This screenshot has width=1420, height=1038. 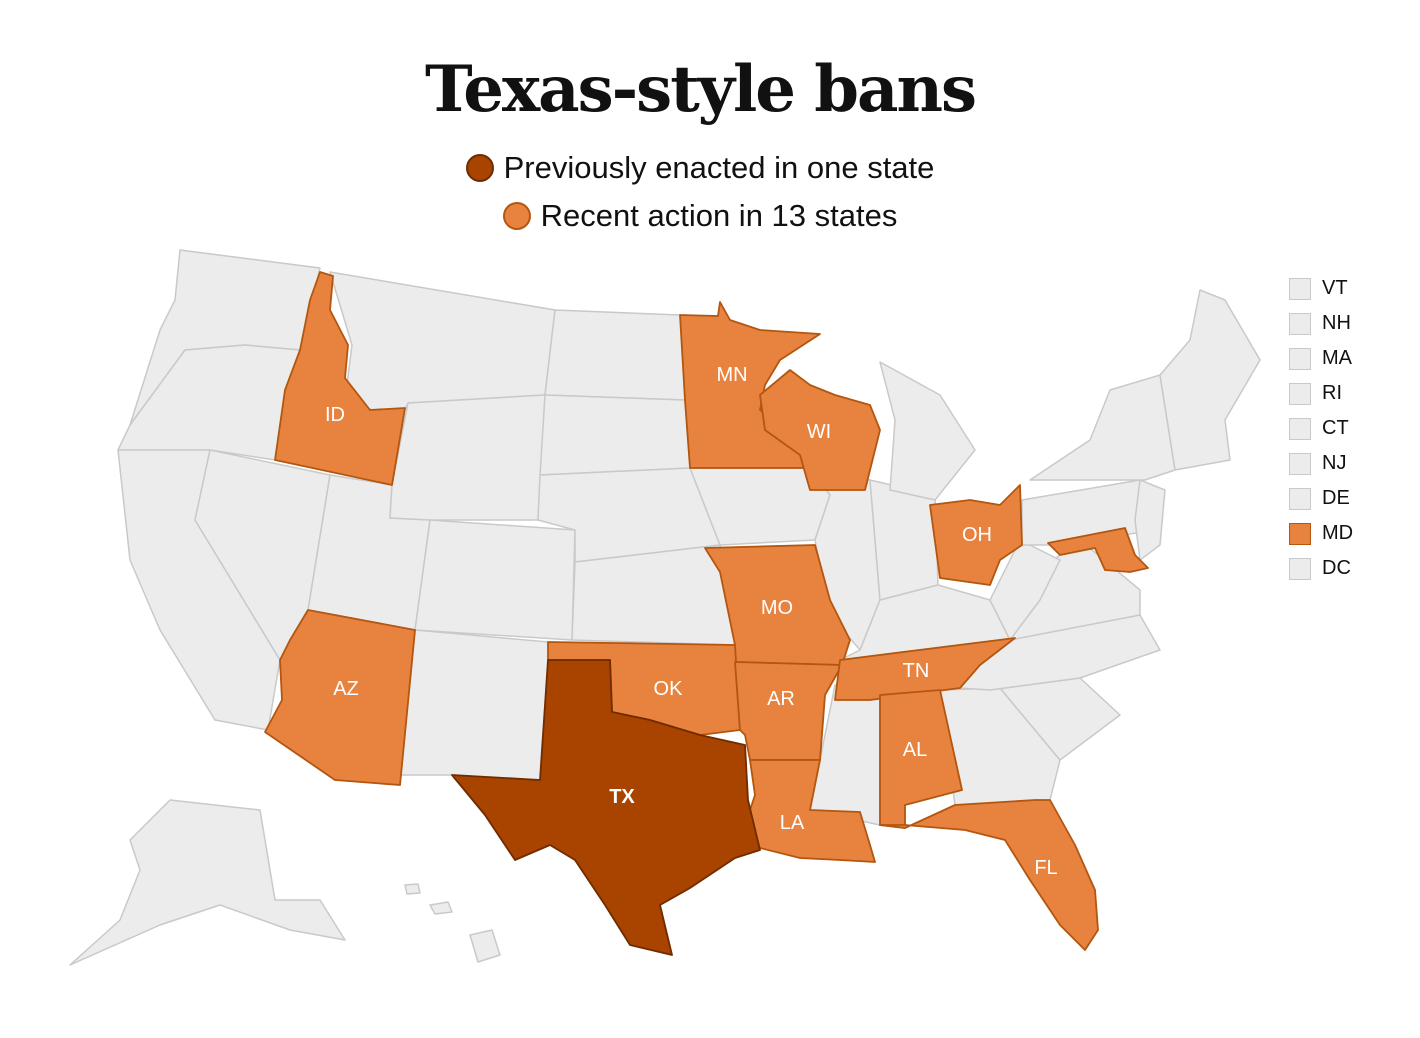 What do you see at coordinates (1332, 393) in the screenshot?
I see `small-state-label: RI` at bounding box center [1332, 393].